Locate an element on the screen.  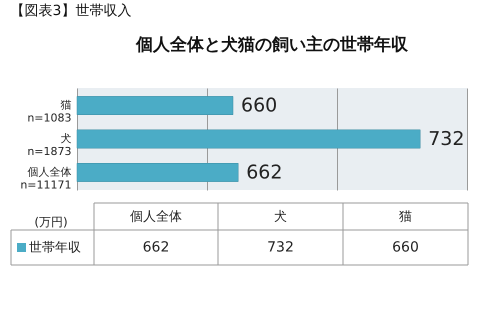
y-tick-label: 猫 n=1083 is located at coordinates (49, 111).